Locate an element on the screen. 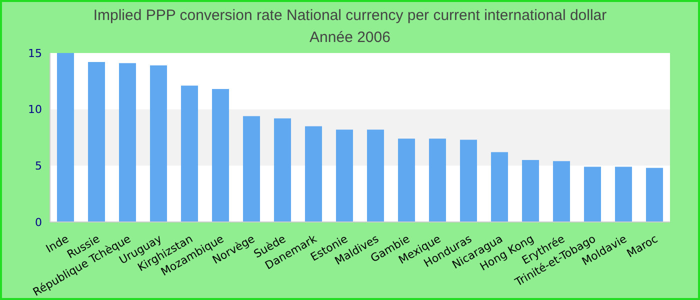 The width and height of the screenshot is (700, 300). y-tick-label: 5 is located at coordinates (38, 166).